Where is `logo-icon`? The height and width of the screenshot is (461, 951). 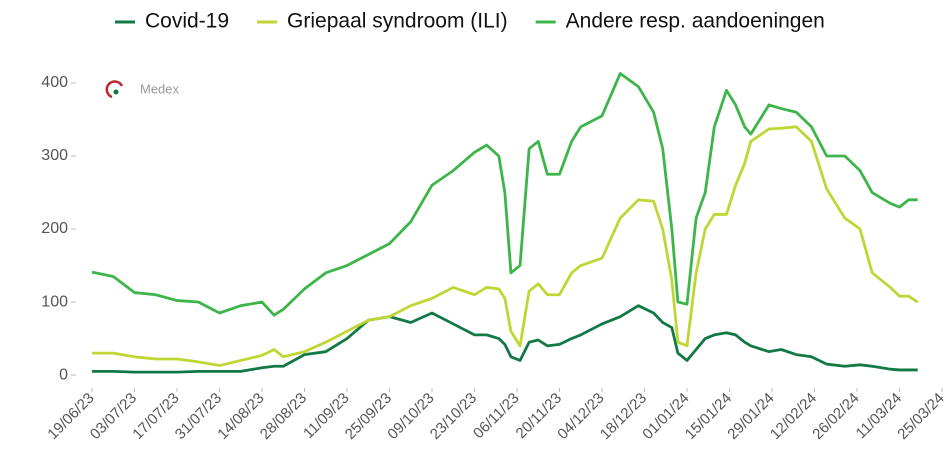
logo-icon is located at coordinates (114, 89).